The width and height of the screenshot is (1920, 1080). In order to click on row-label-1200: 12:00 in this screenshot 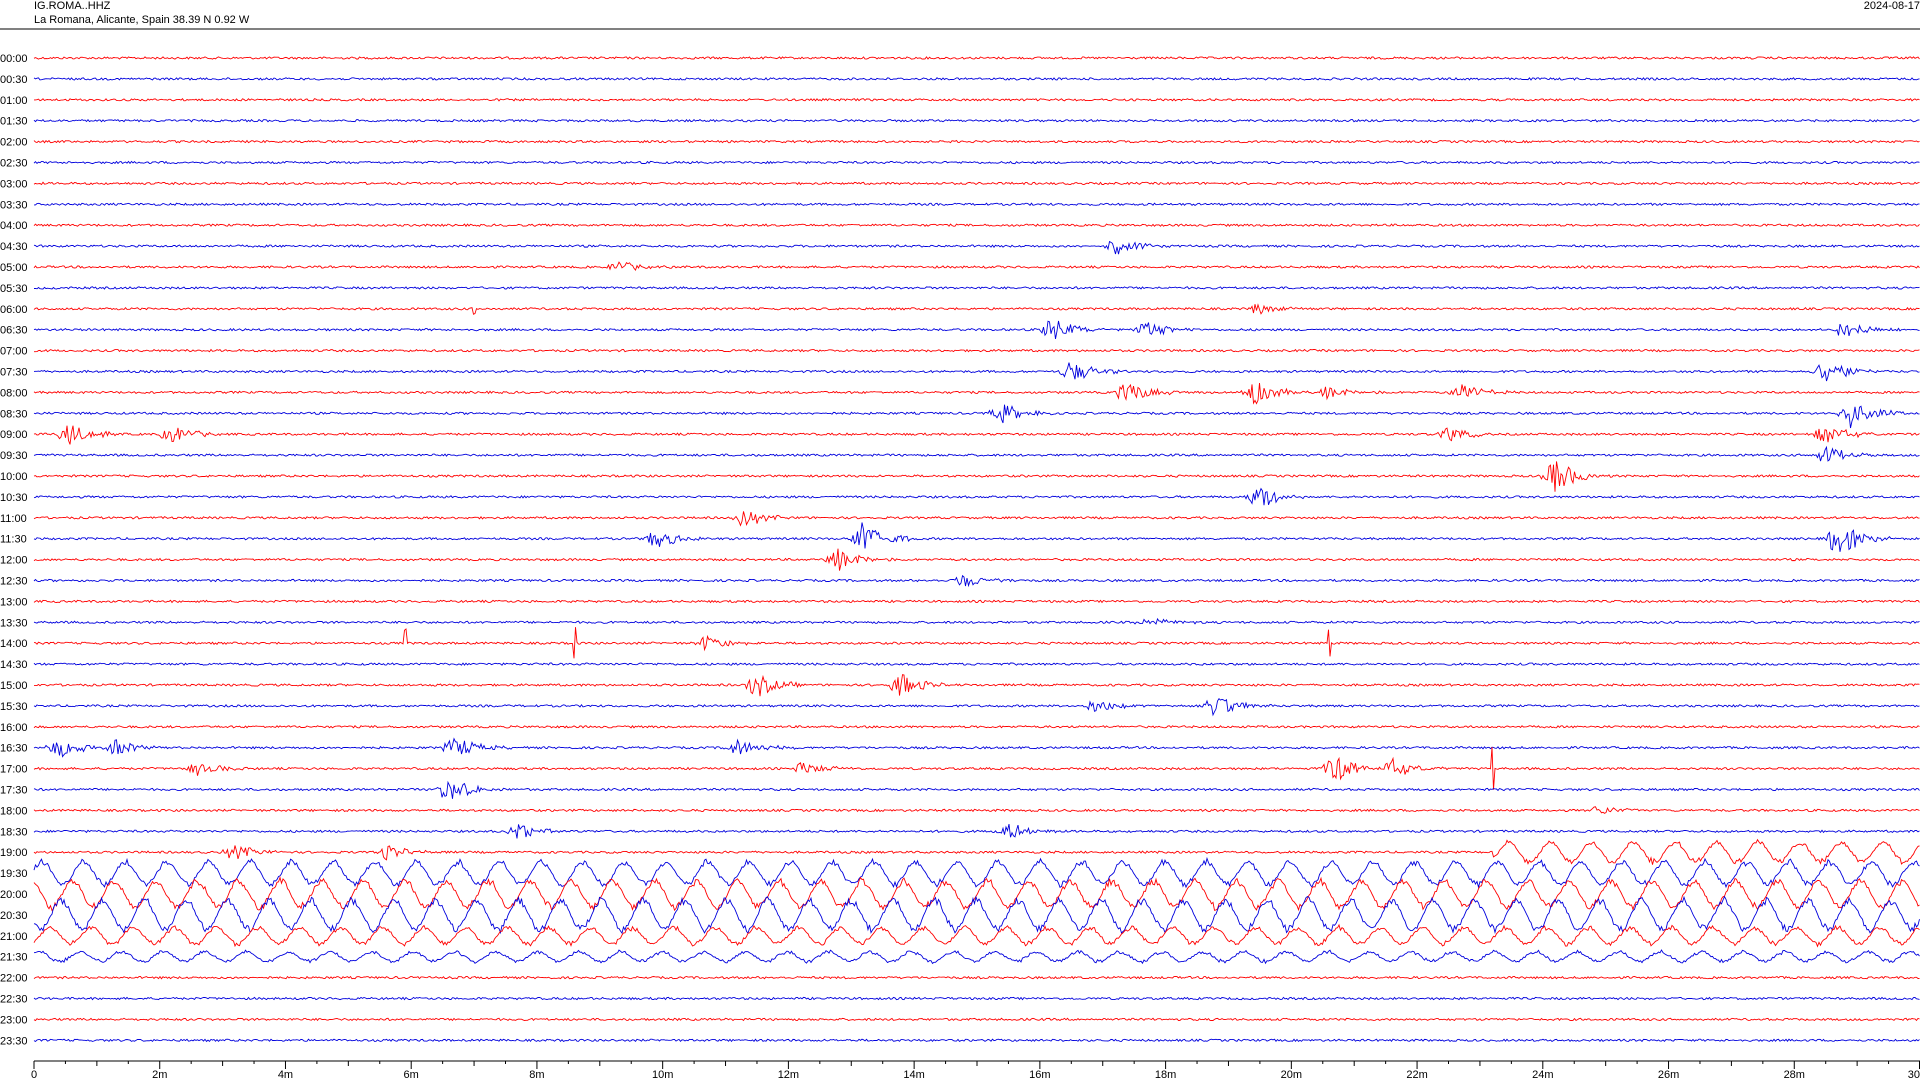, I will do `click(14, 561)`.